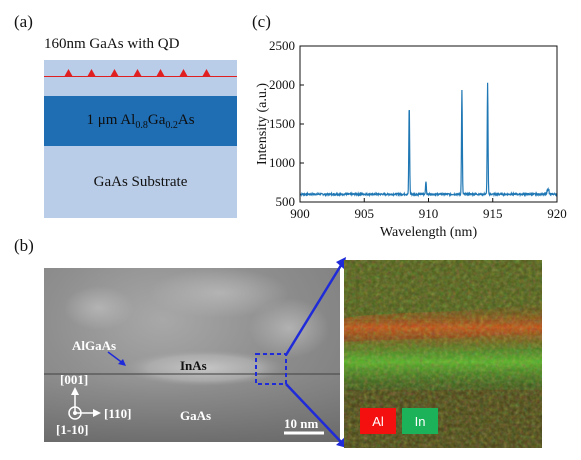 The height and width of the screenshot is (460, 581). Describe the element at coordinates (557, 213) in the screenshot. I see `x-tick-label: 920` at that location.